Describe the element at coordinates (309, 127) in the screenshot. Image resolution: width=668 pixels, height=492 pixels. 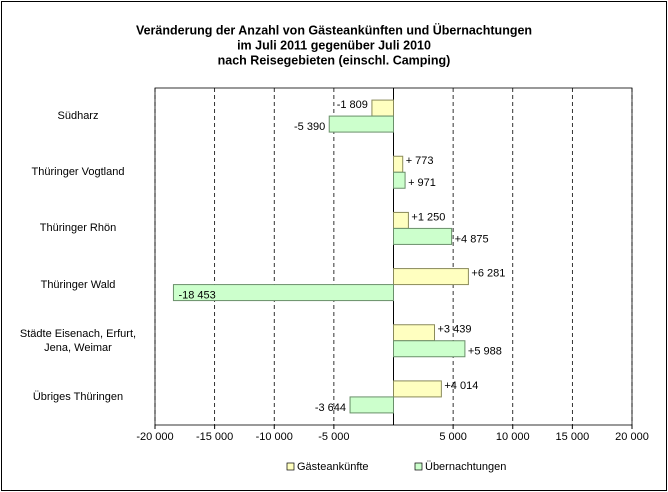
I see `value-label: -5 390` at that location.